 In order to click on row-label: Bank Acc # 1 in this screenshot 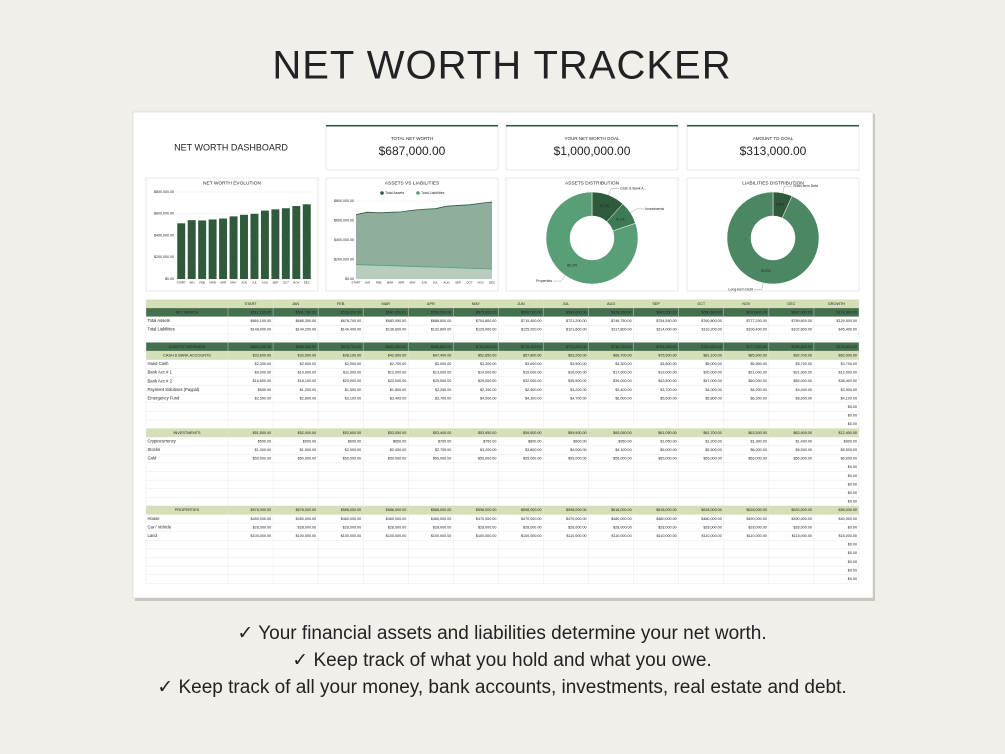, I will do `click(160, 372)`.